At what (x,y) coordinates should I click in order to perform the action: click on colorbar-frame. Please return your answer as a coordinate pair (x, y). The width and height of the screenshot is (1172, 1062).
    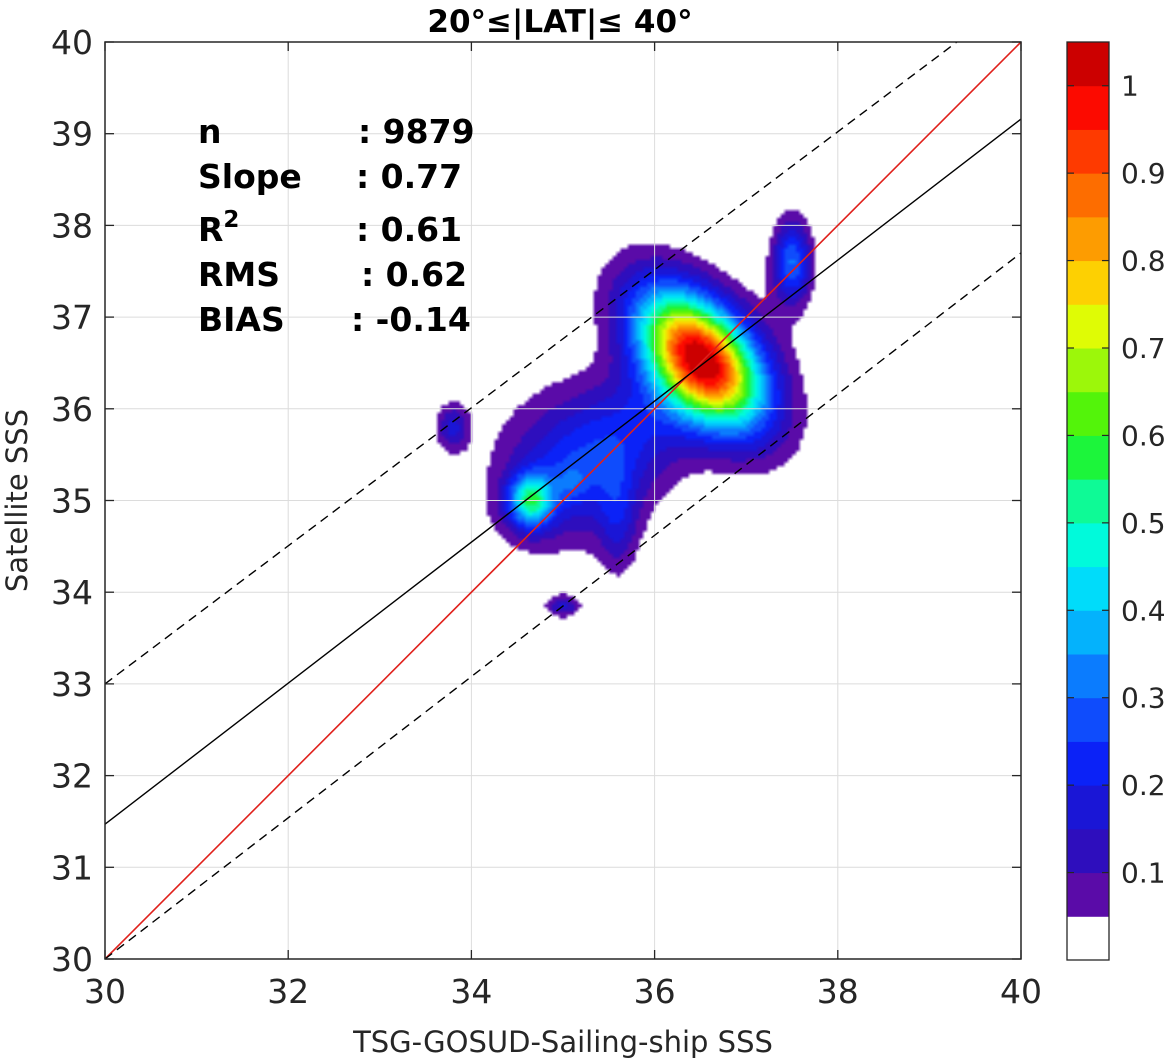
    Looking at the image, I should click on (1088, 501).